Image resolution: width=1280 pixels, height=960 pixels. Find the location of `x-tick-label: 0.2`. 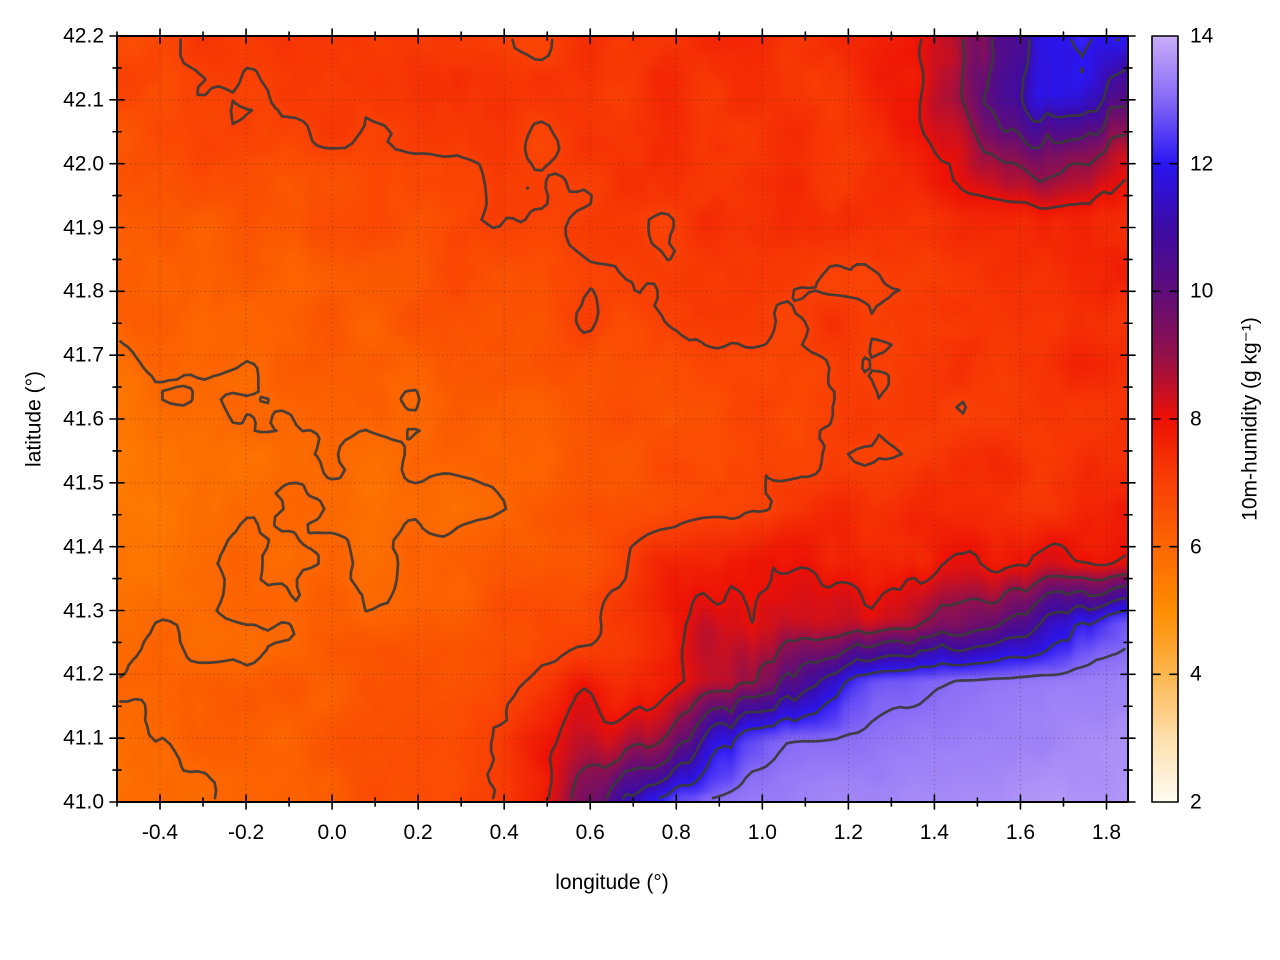

x-tick-label: 0.2 is located at coordinates (418, 832).